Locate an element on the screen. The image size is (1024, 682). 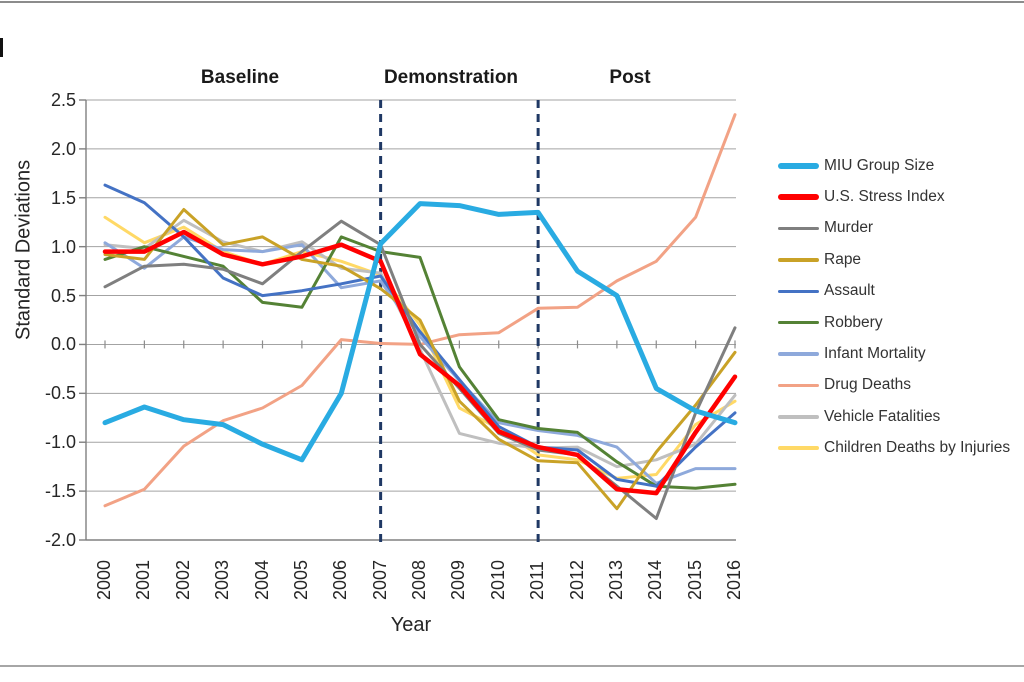
x-tick-label: 2007 is located at coordinates (379, 579).